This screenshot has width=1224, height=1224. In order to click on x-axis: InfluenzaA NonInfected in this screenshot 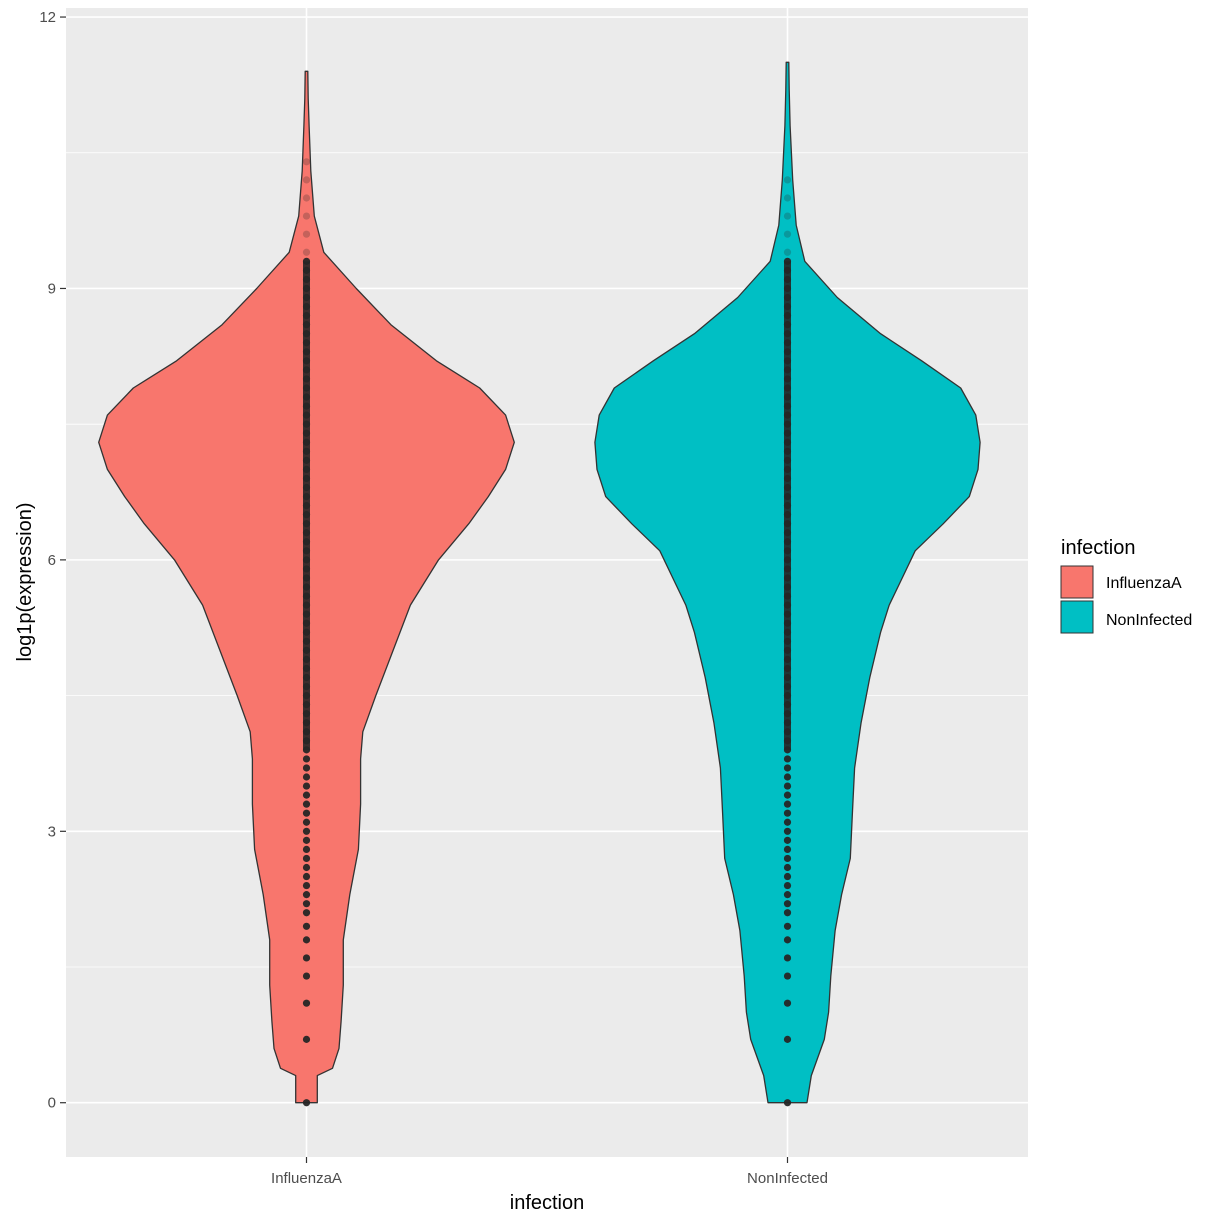, I will do `click(549, 1172)`.